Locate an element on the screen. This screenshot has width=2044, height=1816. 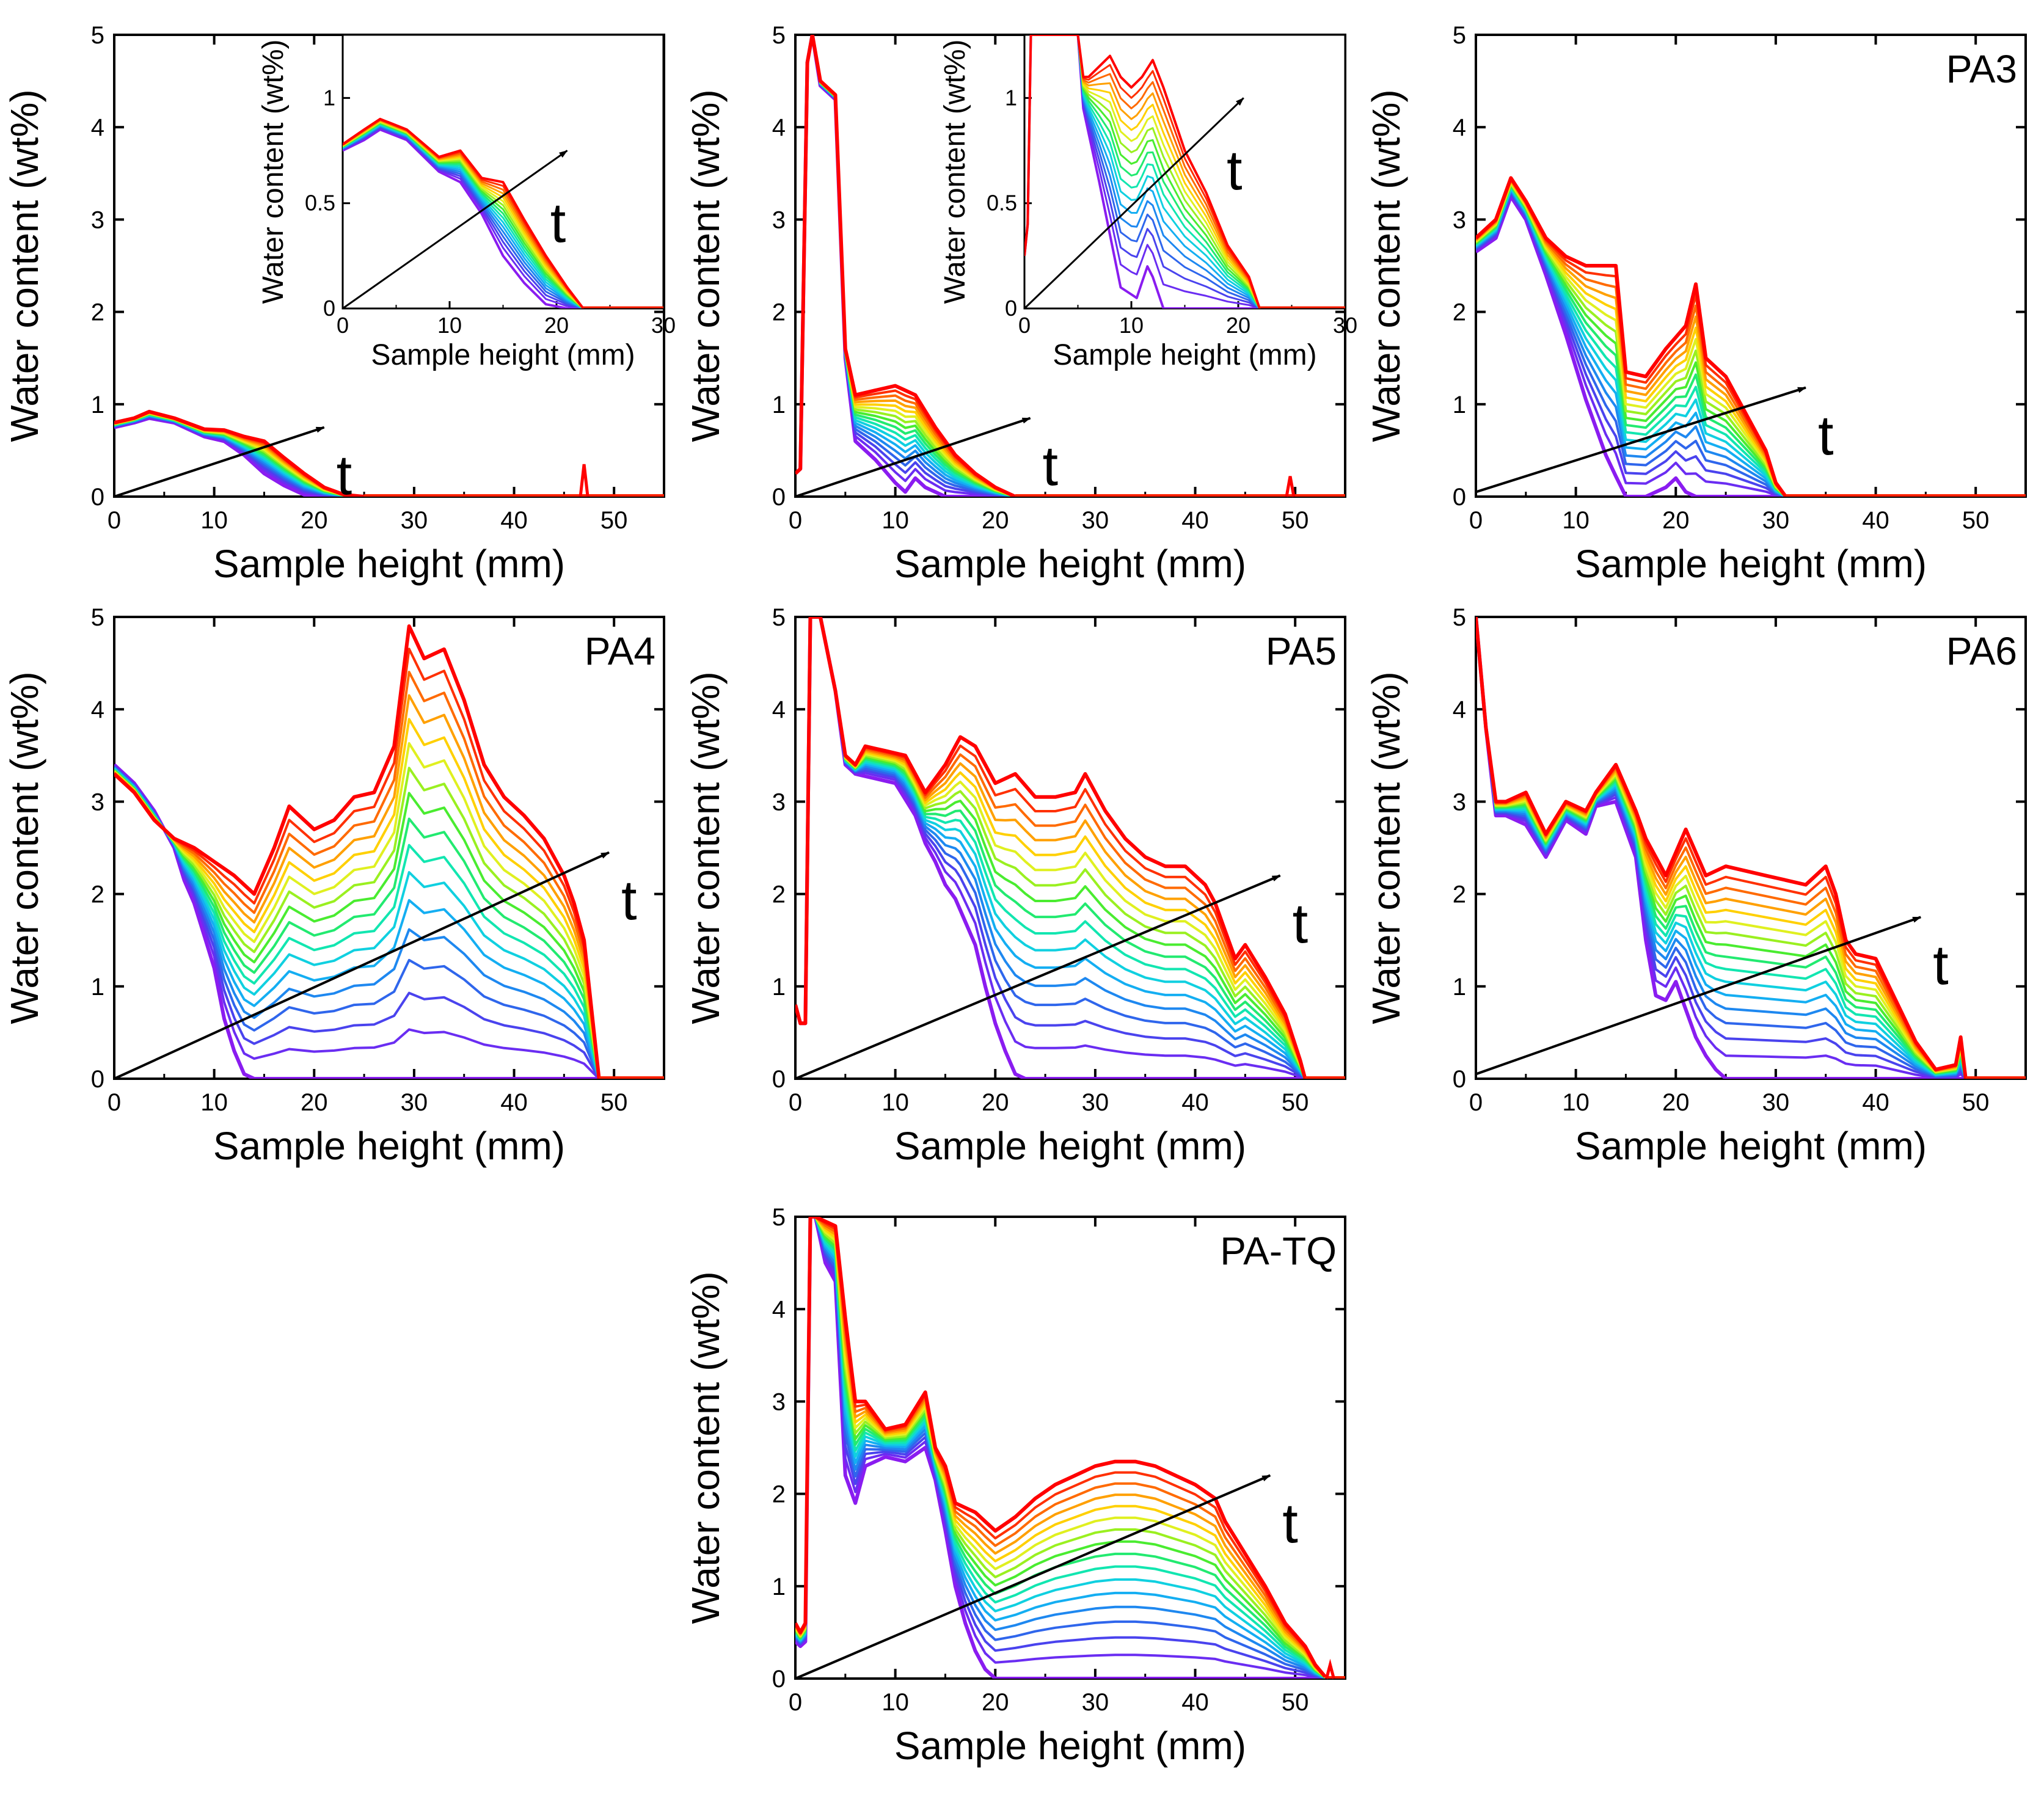
panel-pa5-series-intermediate is located at coordinates (1051, 848).